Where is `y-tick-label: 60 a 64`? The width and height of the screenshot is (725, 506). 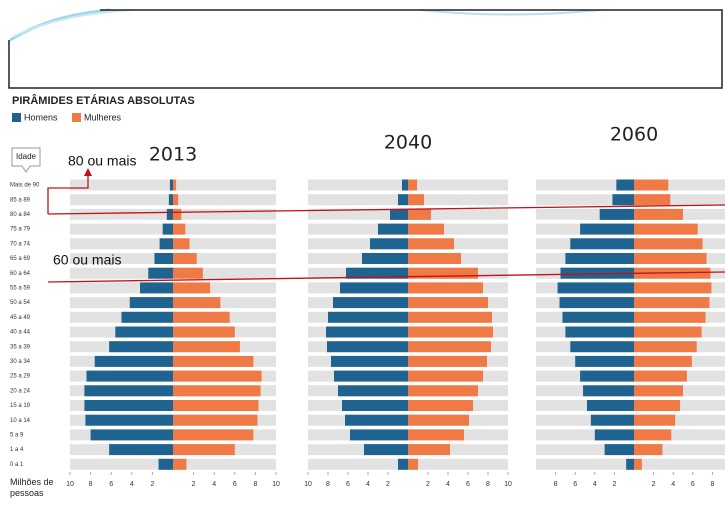
y-tick-label: 60 a 64 is located at coordinates (20, 274).